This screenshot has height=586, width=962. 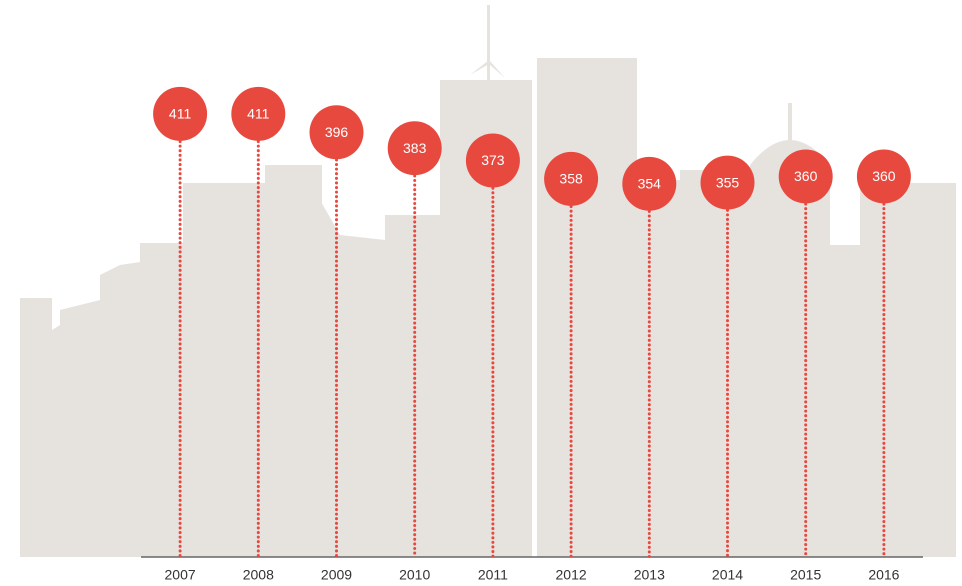 I want to click on x-tick-label: 2014, so click(x=727, y=575).